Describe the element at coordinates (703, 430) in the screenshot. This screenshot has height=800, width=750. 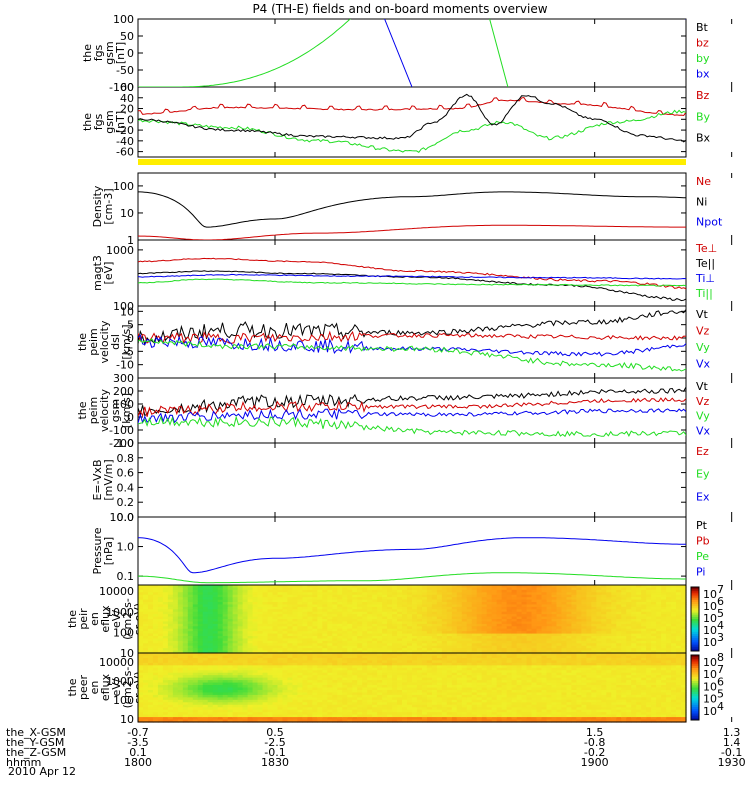
I see `p6-legend-Vx: Vx` at that location.